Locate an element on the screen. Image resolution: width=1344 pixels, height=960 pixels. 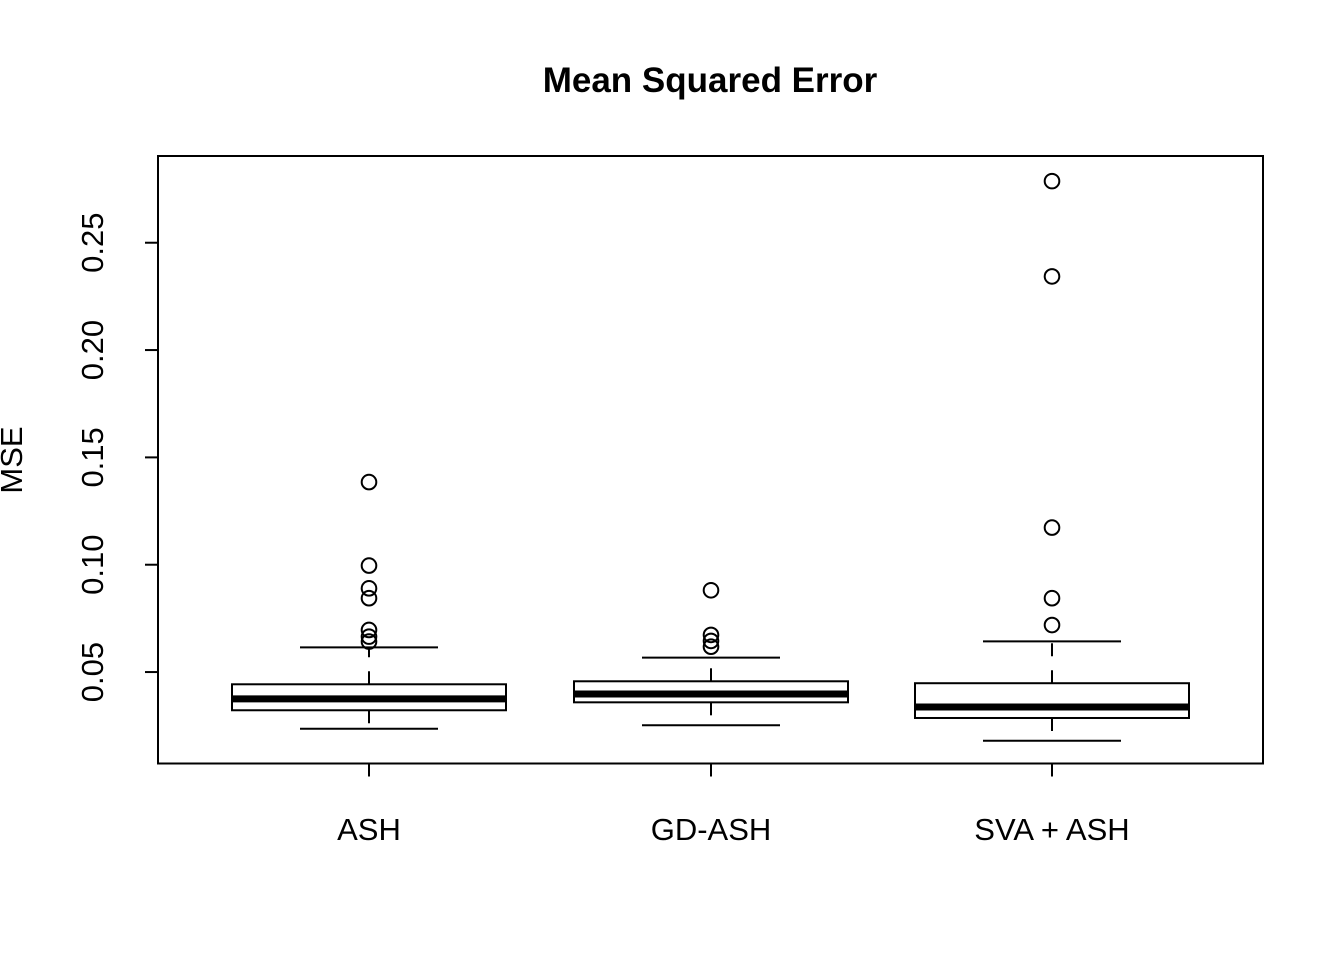
y-tick-label: 0.15 is located at coordinates (92, 457).